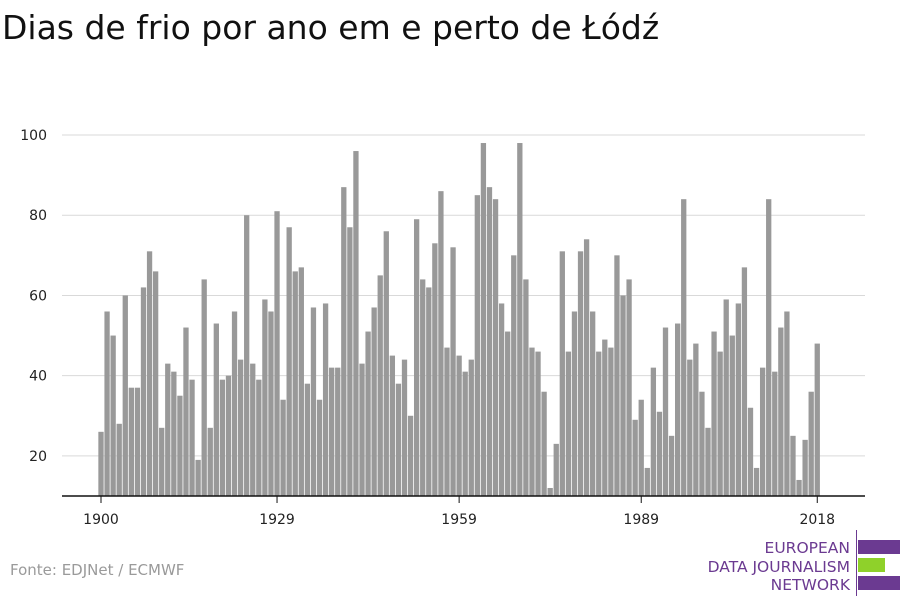 The height and width of the screenshot is (600, 900). I want to click on bar-1937, so click(325, 399).